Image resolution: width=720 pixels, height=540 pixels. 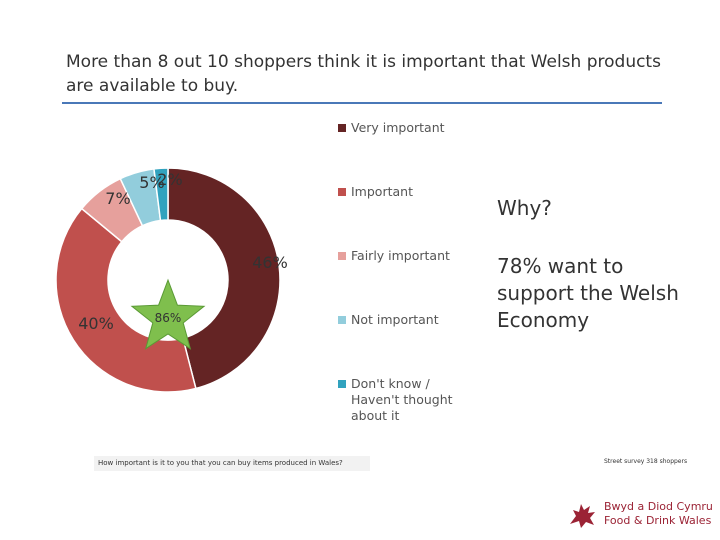 I want to click on legend-item-not-important: Not important, so click(x=399, y=320).